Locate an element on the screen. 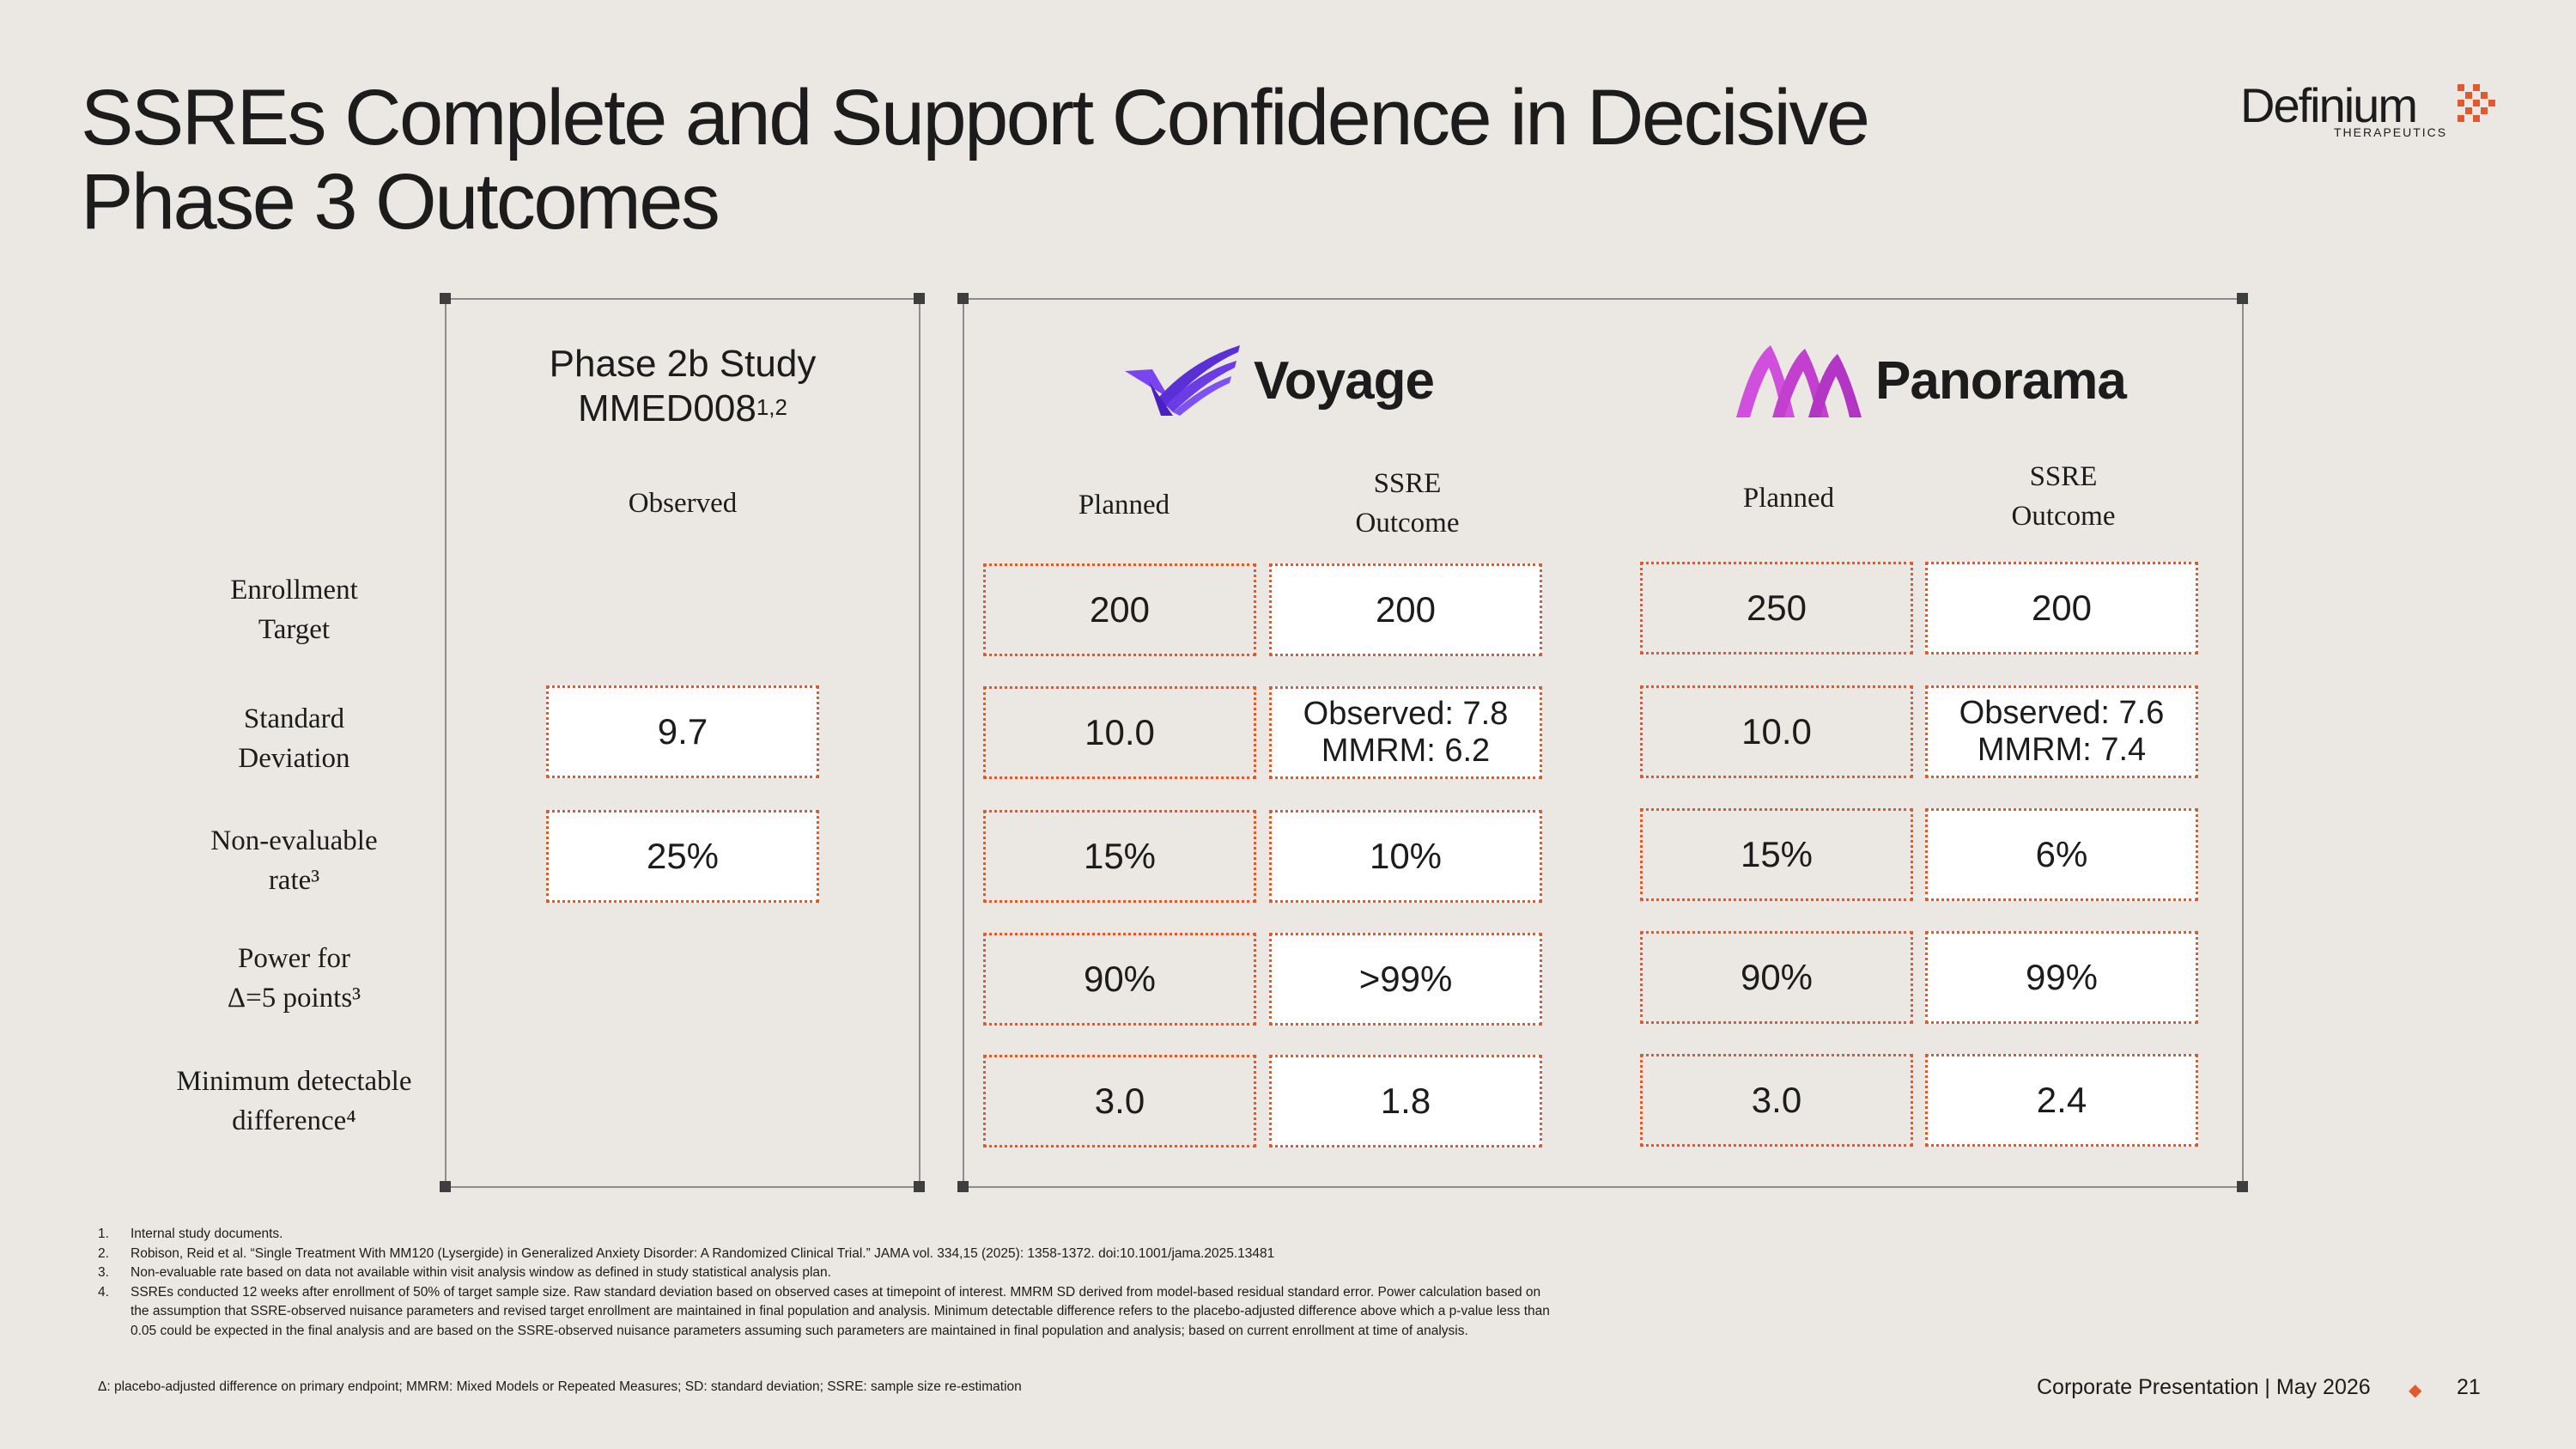 This screenshot has height=1449, width=2576. voyage-brand: Voyage is located at coordinates (1279, 380).